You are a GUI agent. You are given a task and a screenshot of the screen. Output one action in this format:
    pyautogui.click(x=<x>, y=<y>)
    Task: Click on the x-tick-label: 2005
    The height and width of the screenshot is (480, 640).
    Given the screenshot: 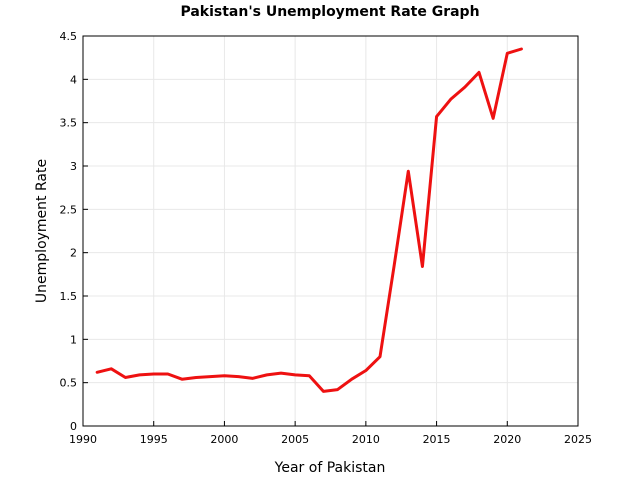 What is the action you would take?
    pyautogui.click(x=295, y=439)
    